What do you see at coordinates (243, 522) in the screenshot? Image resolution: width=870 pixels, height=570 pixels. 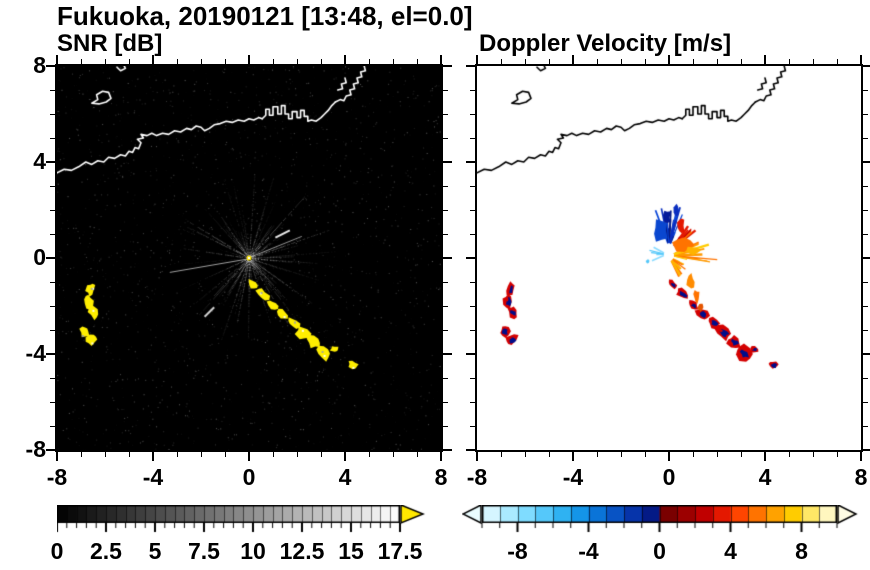 I see `snr-colorbar` at bounding box center [243, 522].